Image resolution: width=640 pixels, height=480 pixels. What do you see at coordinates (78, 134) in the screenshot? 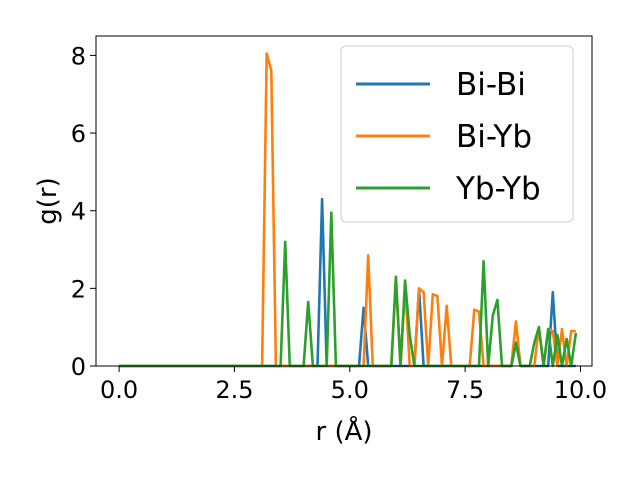
I see `y-tick-label: 6` at bounding box center [78, 134].